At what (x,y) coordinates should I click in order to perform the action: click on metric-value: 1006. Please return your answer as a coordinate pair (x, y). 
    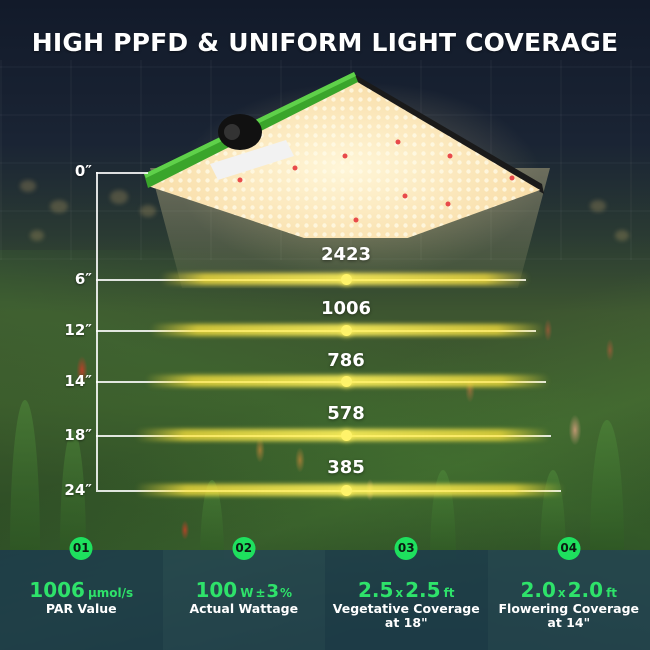
    Looking at the image, I should click on (57, 590).